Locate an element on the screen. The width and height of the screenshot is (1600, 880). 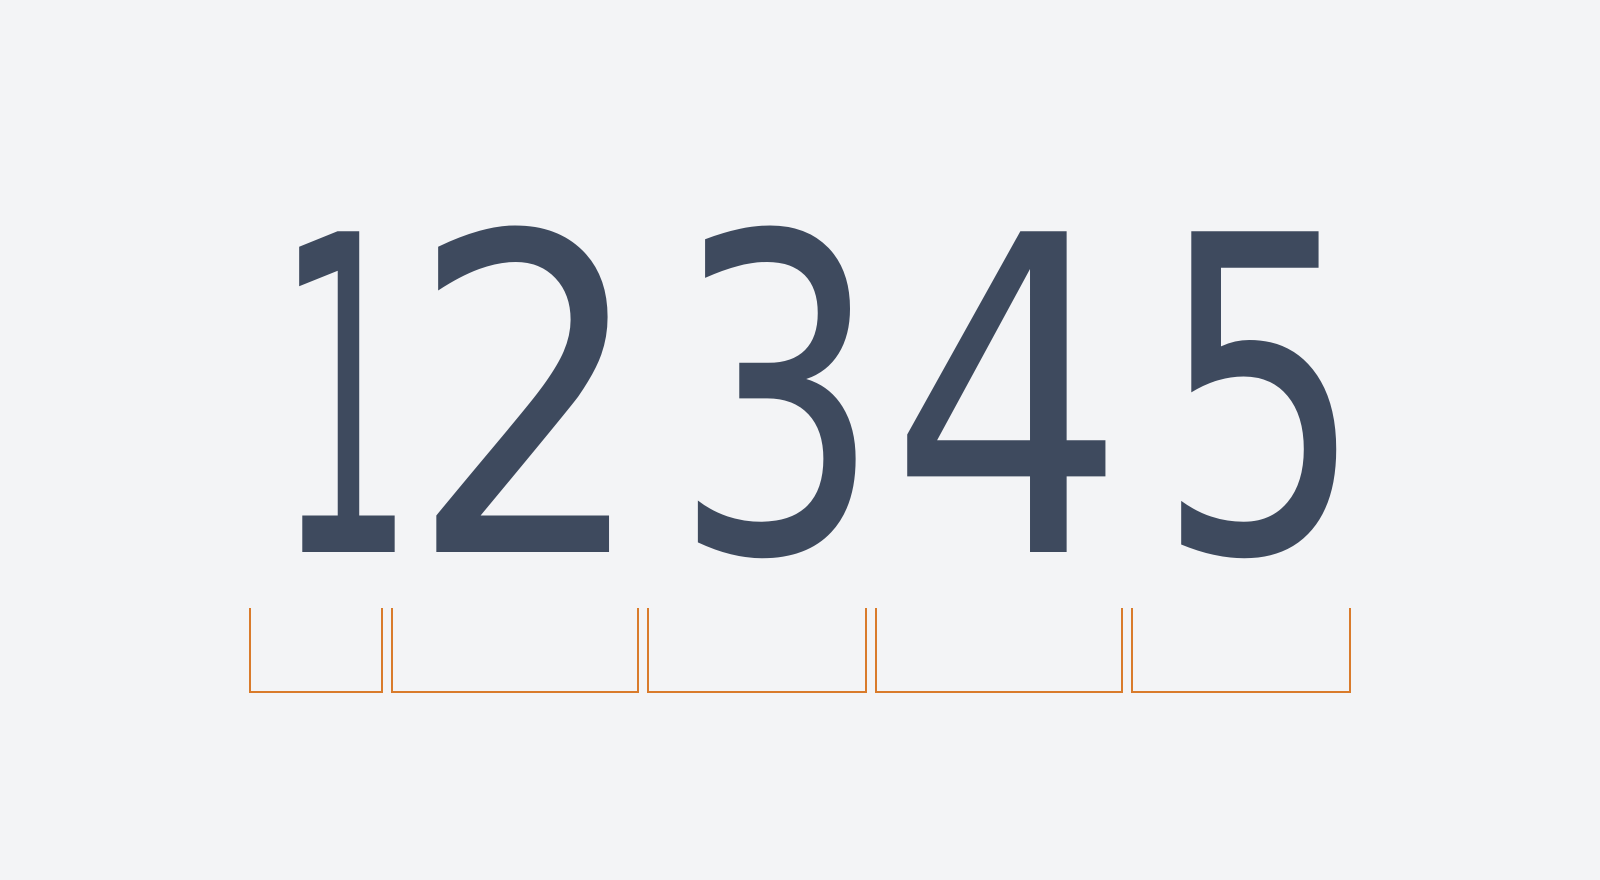
digit-3: 3 is located at coordinates (777, 400).